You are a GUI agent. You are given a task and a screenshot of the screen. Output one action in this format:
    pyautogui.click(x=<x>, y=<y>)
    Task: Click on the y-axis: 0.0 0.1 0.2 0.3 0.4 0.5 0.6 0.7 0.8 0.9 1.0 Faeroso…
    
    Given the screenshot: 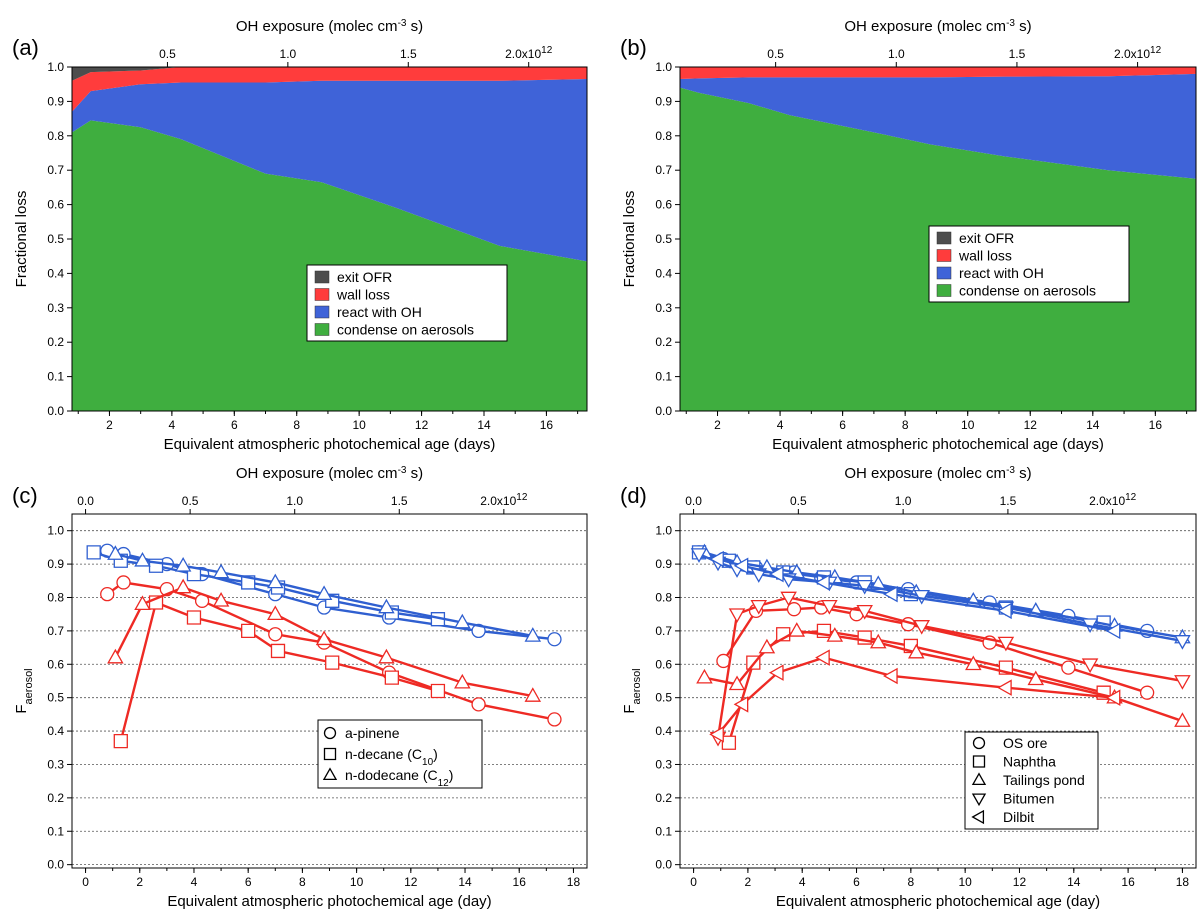 What is the action you would take?
    pyautogui.click(x=650, y=698)
    